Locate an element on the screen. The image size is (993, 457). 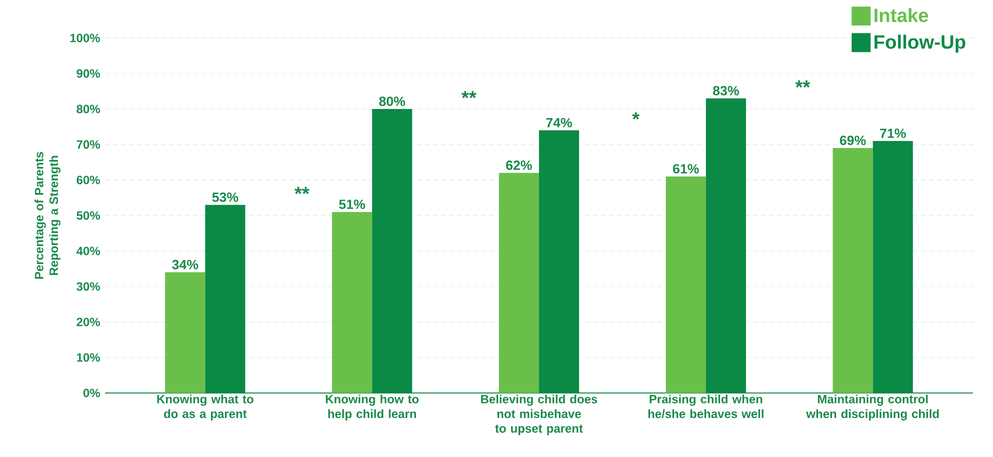
annotation: * is located at coordinates (636, 116).